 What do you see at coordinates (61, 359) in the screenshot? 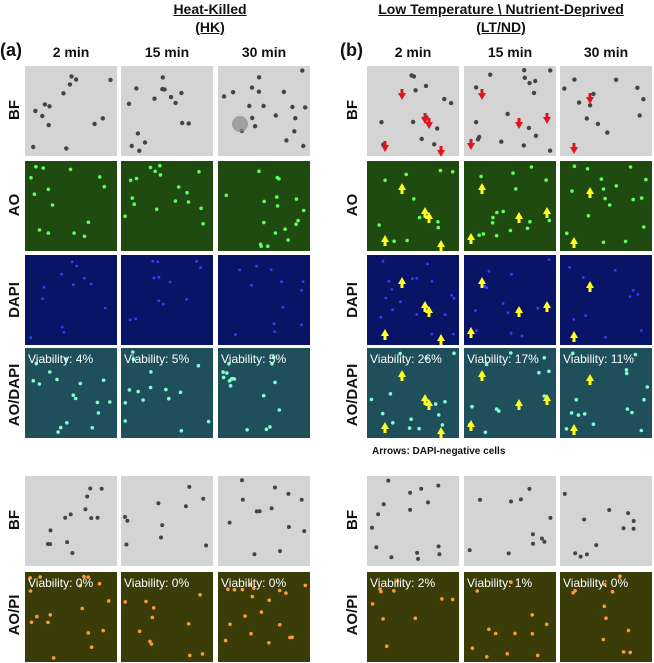
I see `viability-label: Viability: 4%` at bounding box center [61, 359].